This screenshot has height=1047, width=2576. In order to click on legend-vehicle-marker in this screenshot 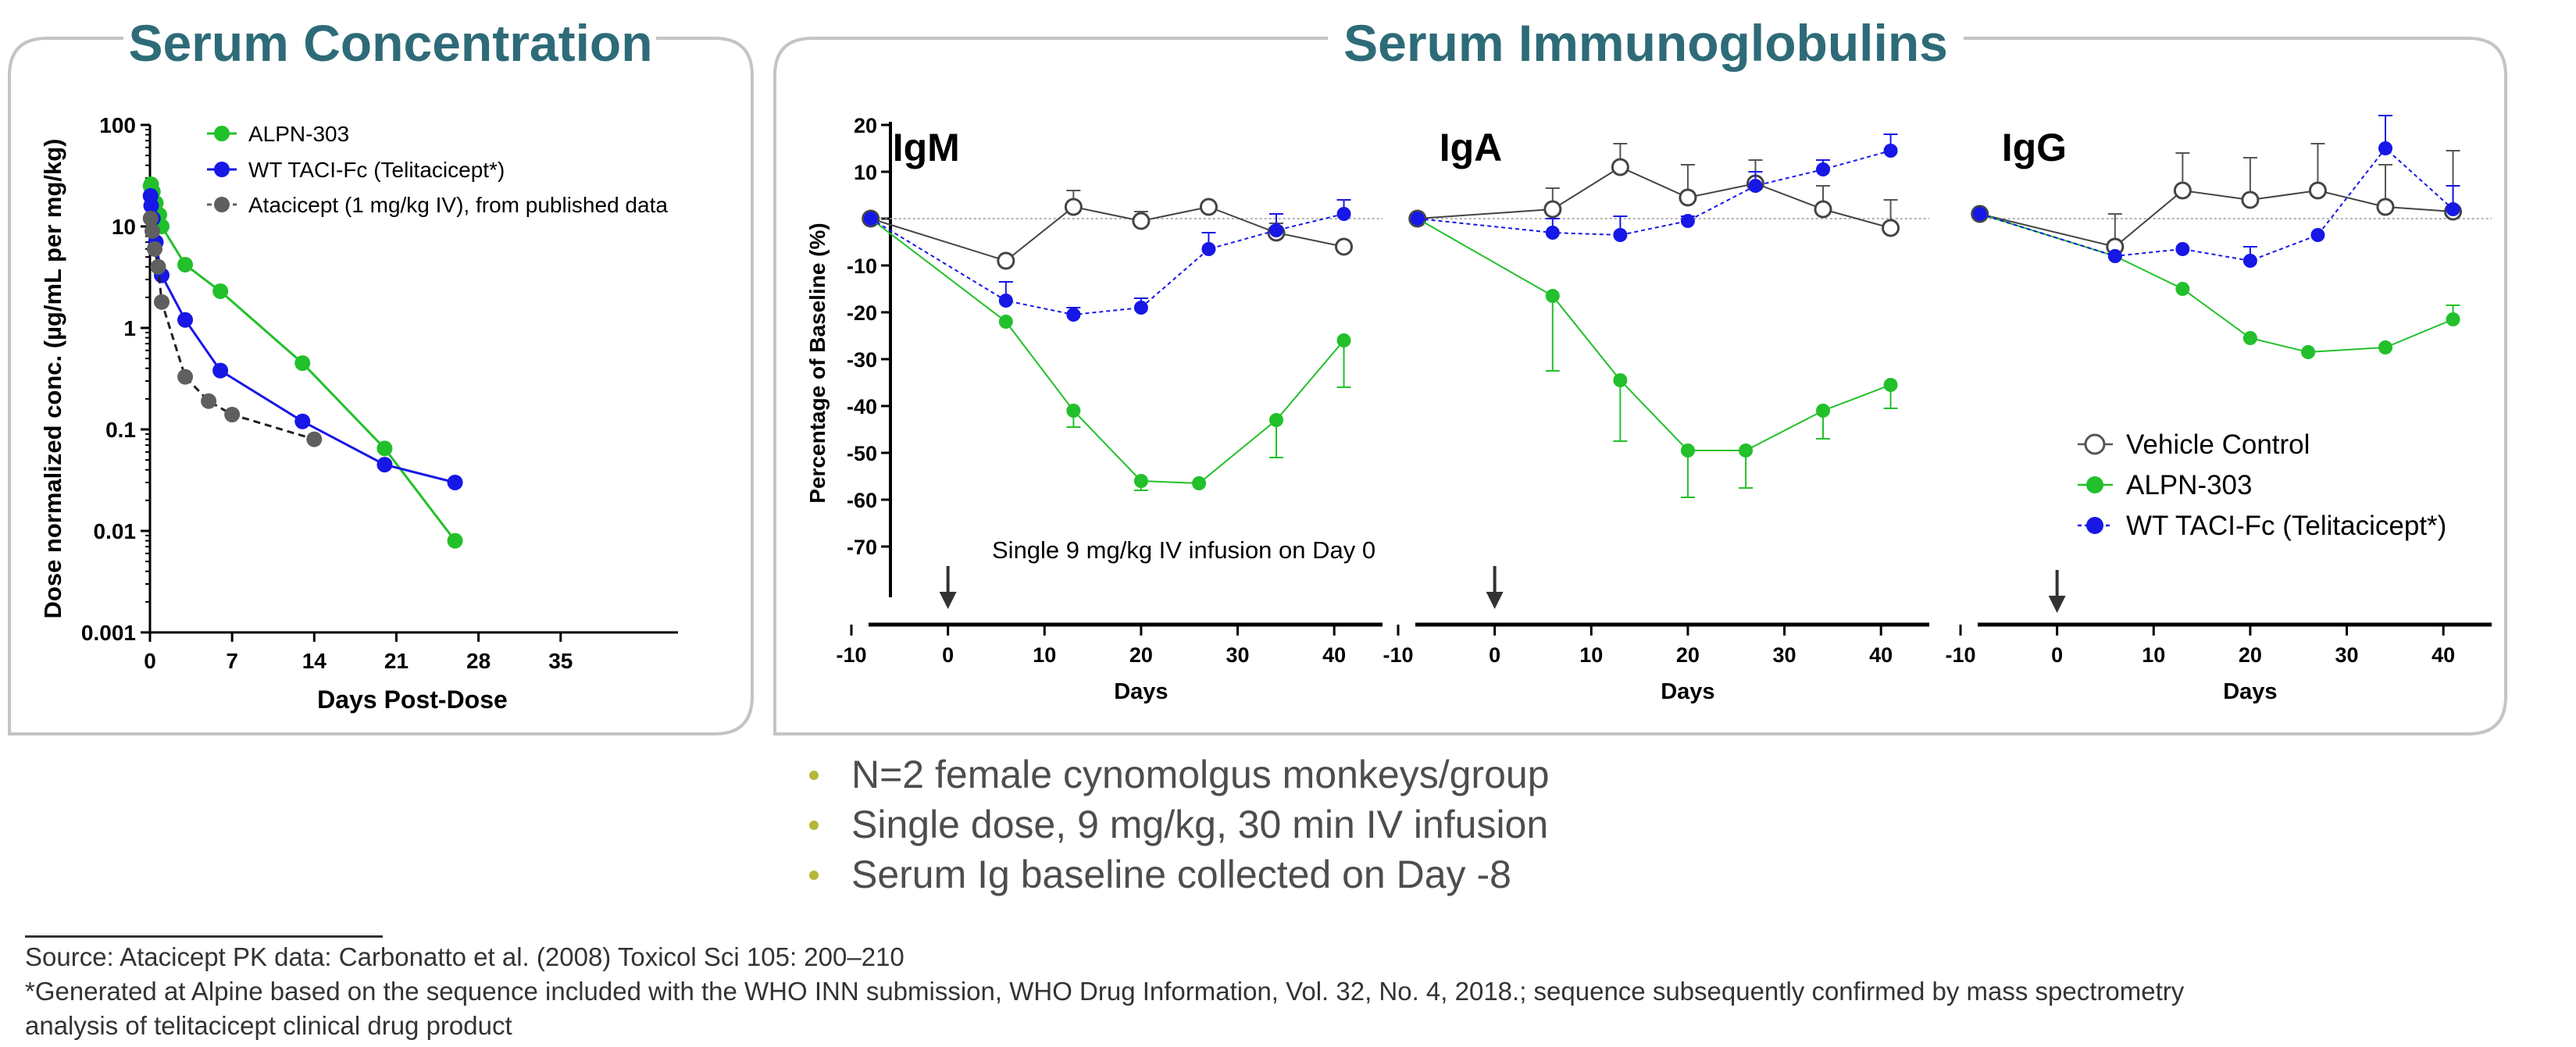, I will do `click(2095, 444)`.